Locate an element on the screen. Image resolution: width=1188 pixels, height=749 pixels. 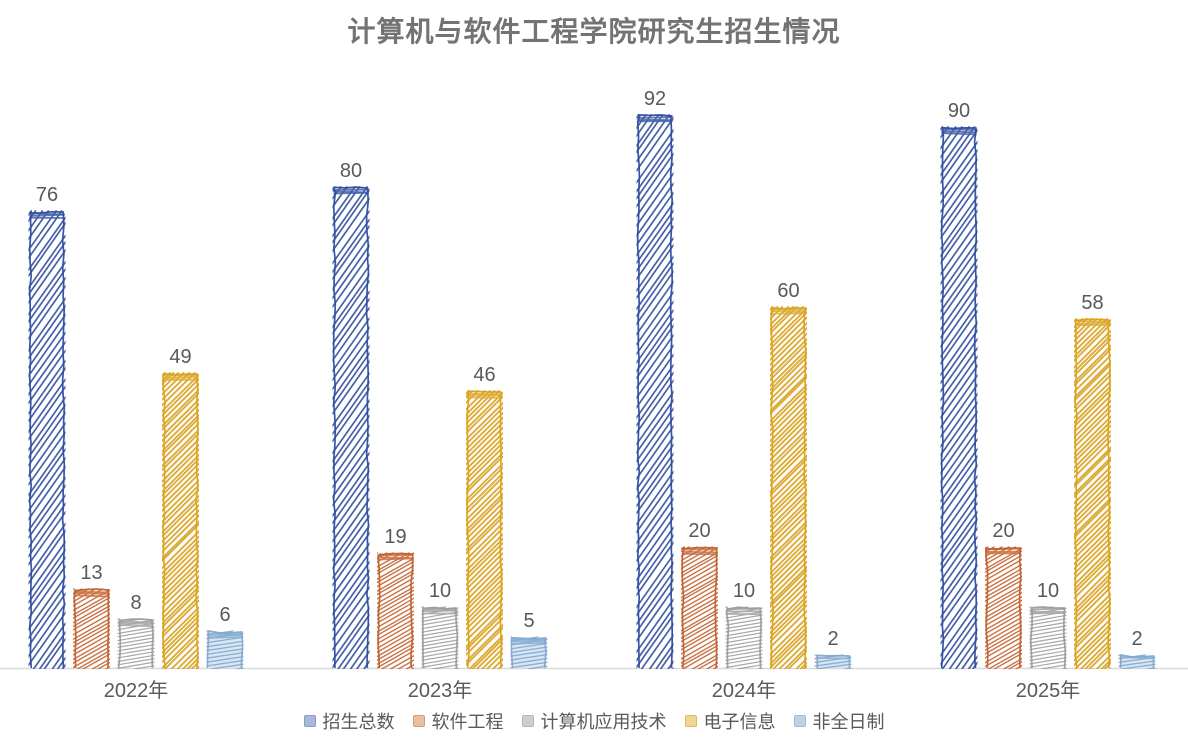
legend-item: 计算机应用技术 is located at coordinates (594, 721).